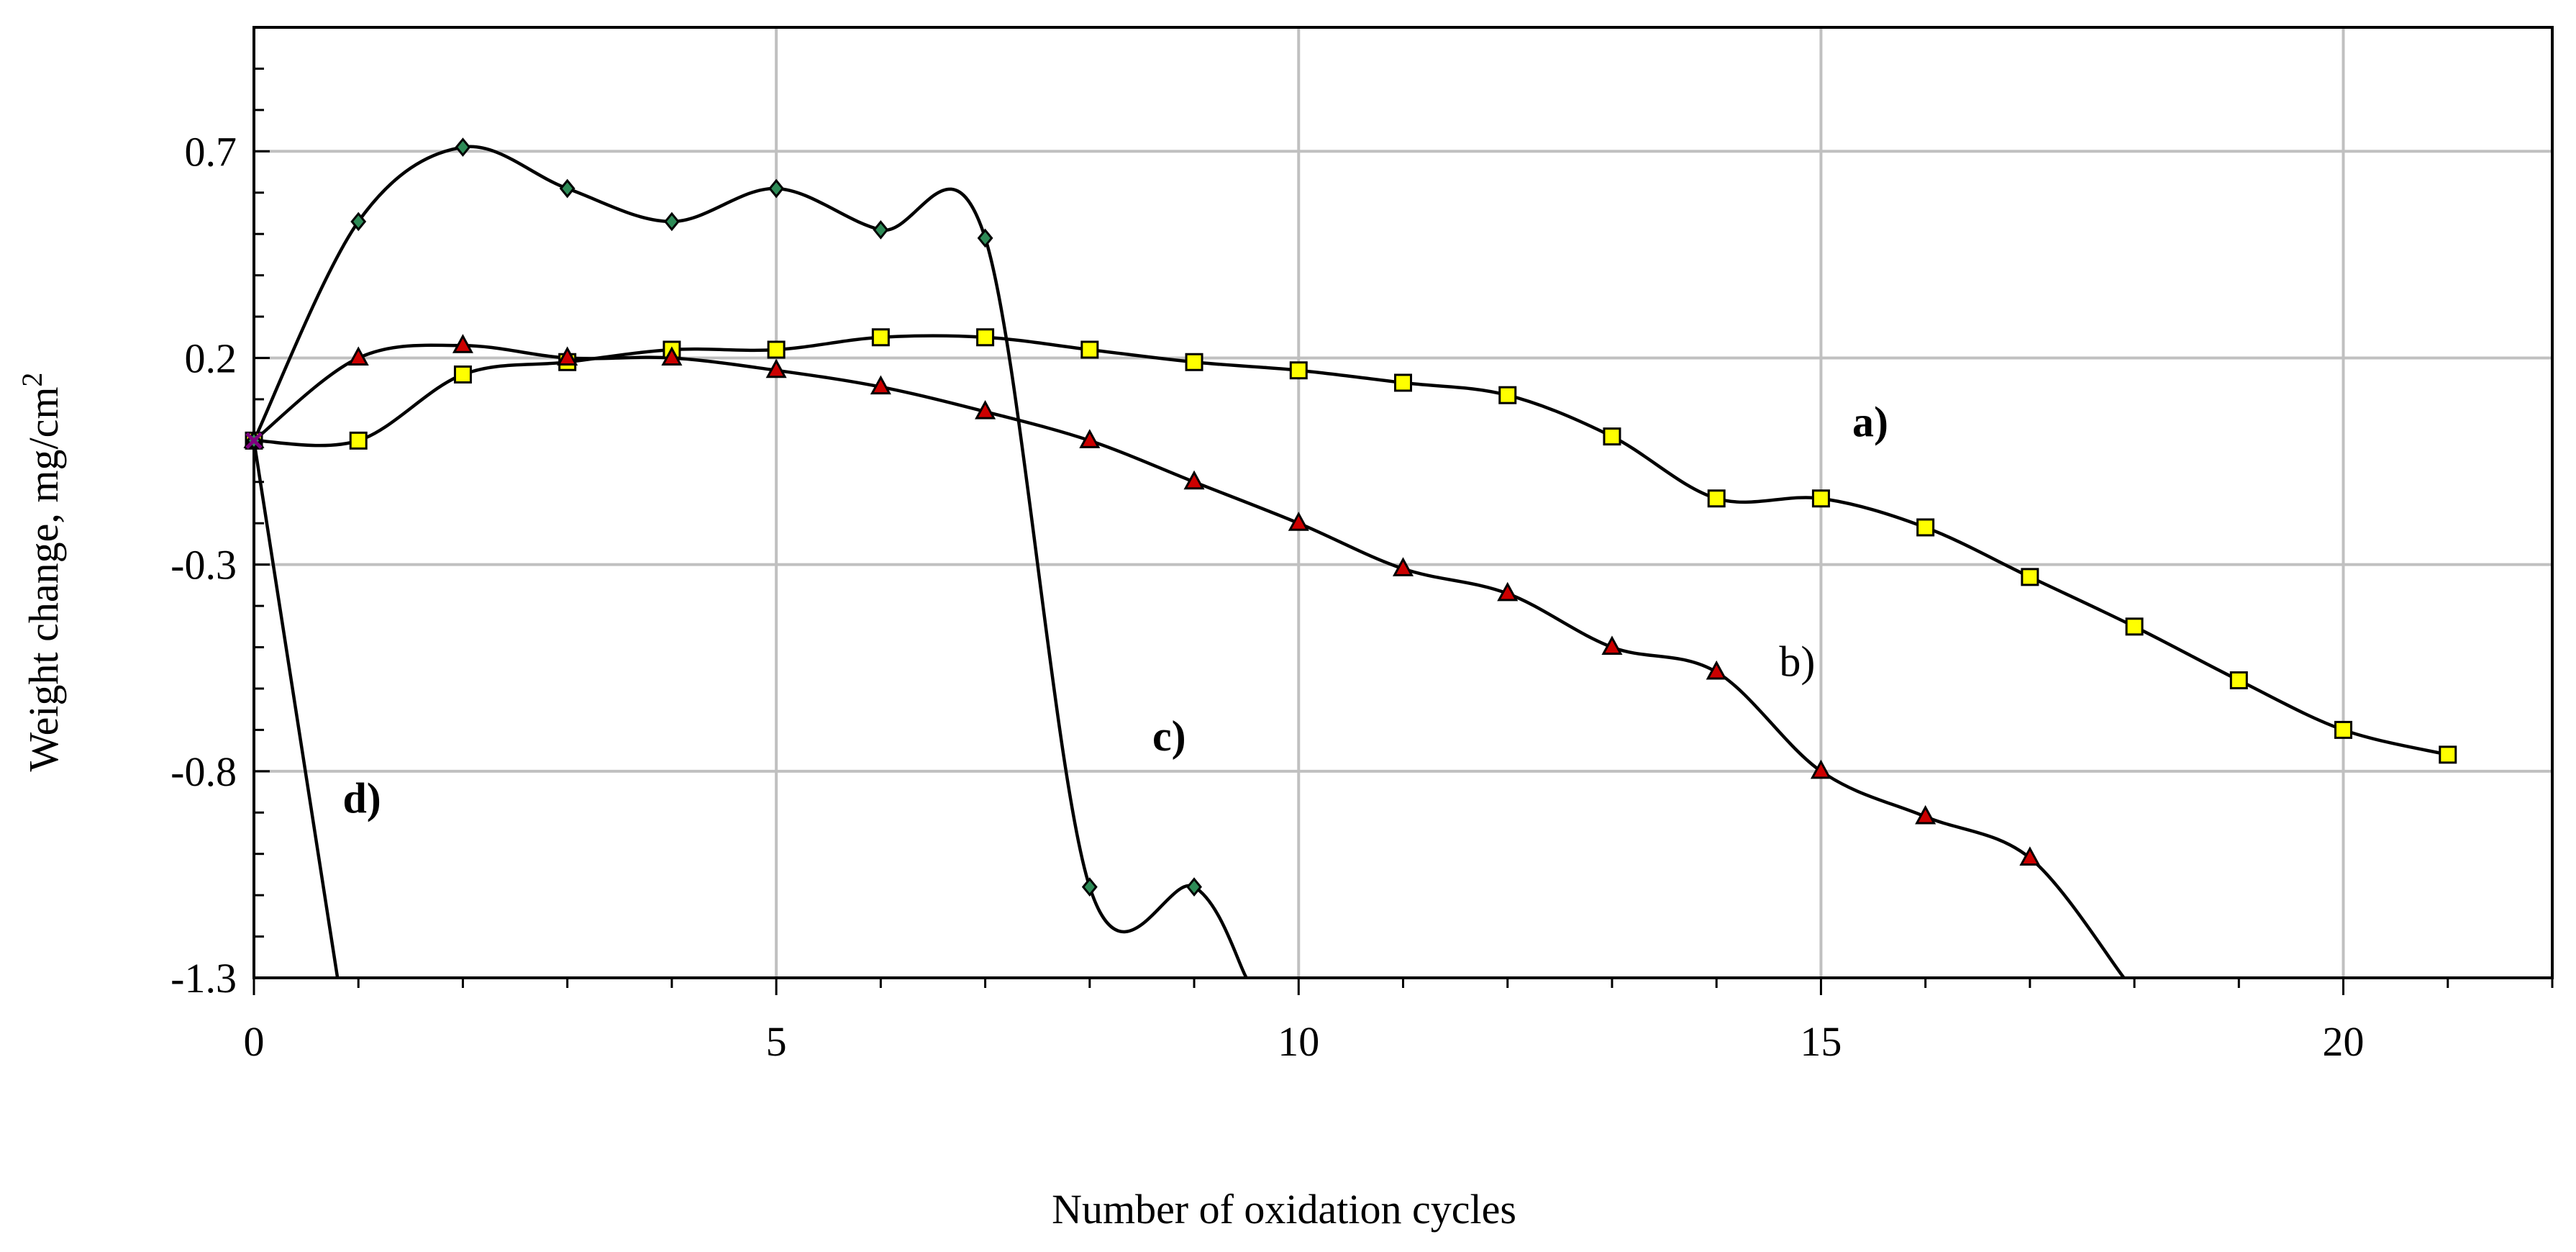 The image size is (2576, 1252). I want to click on y-tick-label: 0.7, so click(211, 151).